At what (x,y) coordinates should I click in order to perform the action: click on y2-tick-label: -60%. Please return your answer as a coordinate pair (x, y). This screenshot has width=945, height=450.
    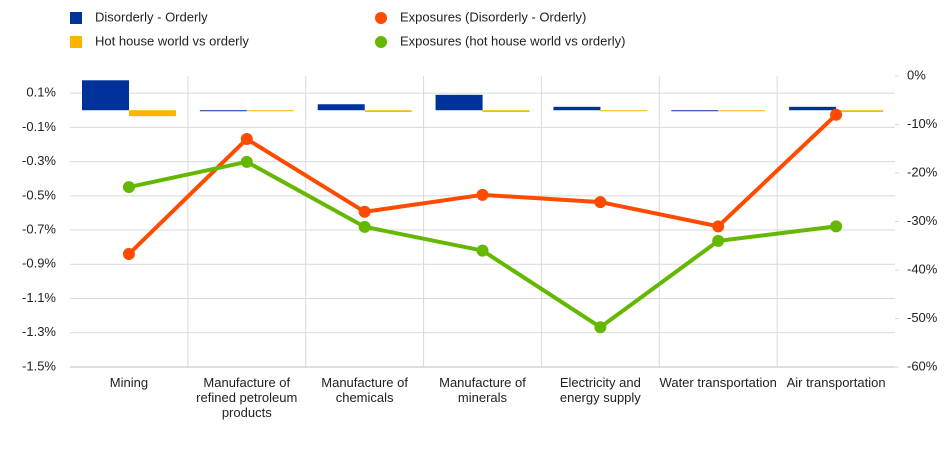
    Looking at the image, I should click on (922, 365).